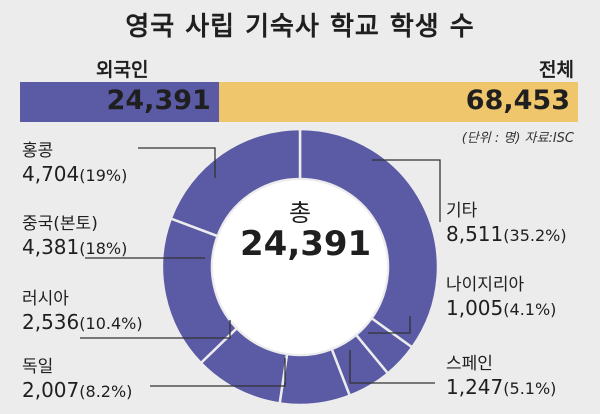 This screenshot has width=600, height=414. Describe the element at coordinates (469, 364) in the screenshot. I see `label-spain-name: 스페인` at that location.